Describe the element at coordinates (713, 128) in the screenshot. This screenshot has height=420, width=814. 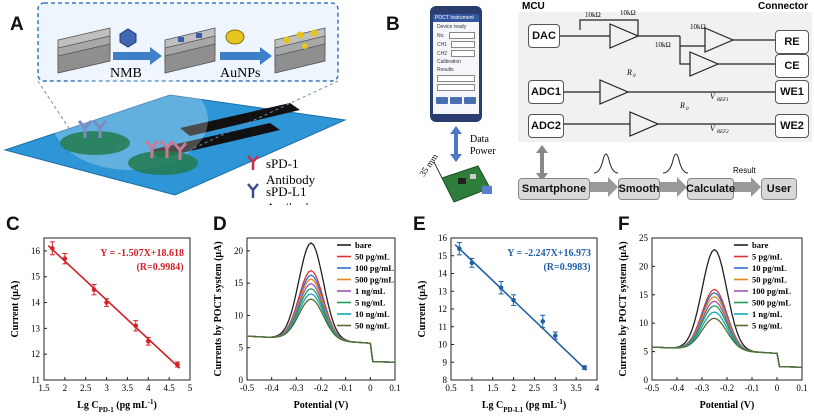
I see `svg-text: V` at that location.